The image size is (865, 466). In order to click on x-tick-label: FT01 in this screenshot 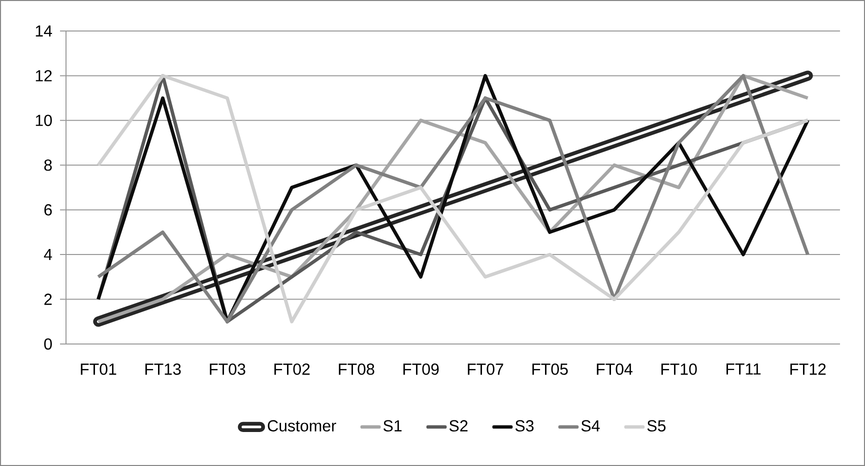, I will do `click(98, 369)`.